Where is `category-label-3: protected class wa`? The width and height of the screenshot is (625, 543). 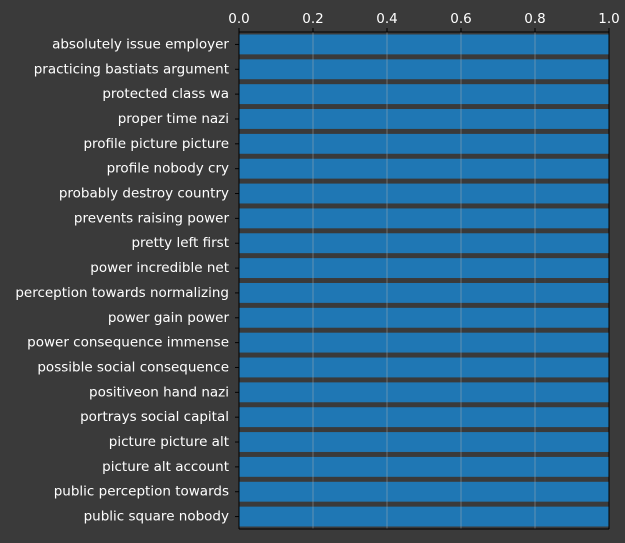
category-label-3: protected class wa is located at coordinates (165, 94).